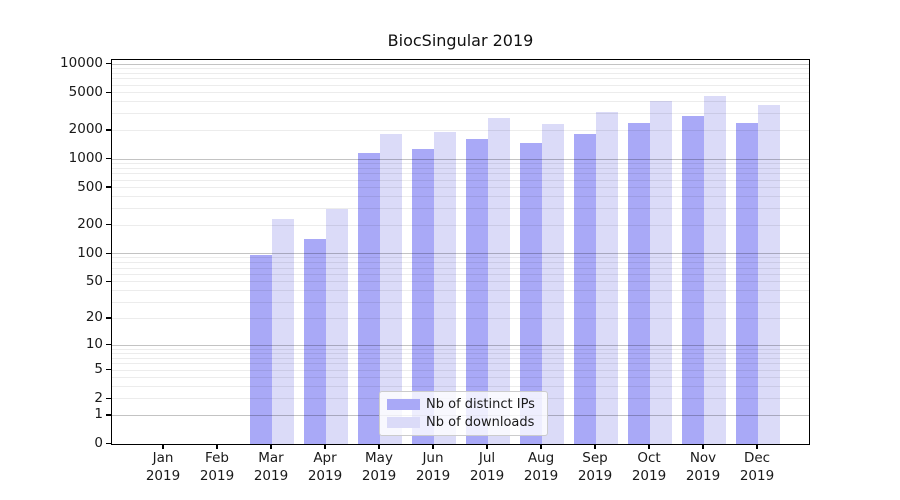 This screenshot has width=900, height=500. Describe the element at coordinates (90, 186) in the screenshot. I see `y-tick-label-500: 500` at that location.